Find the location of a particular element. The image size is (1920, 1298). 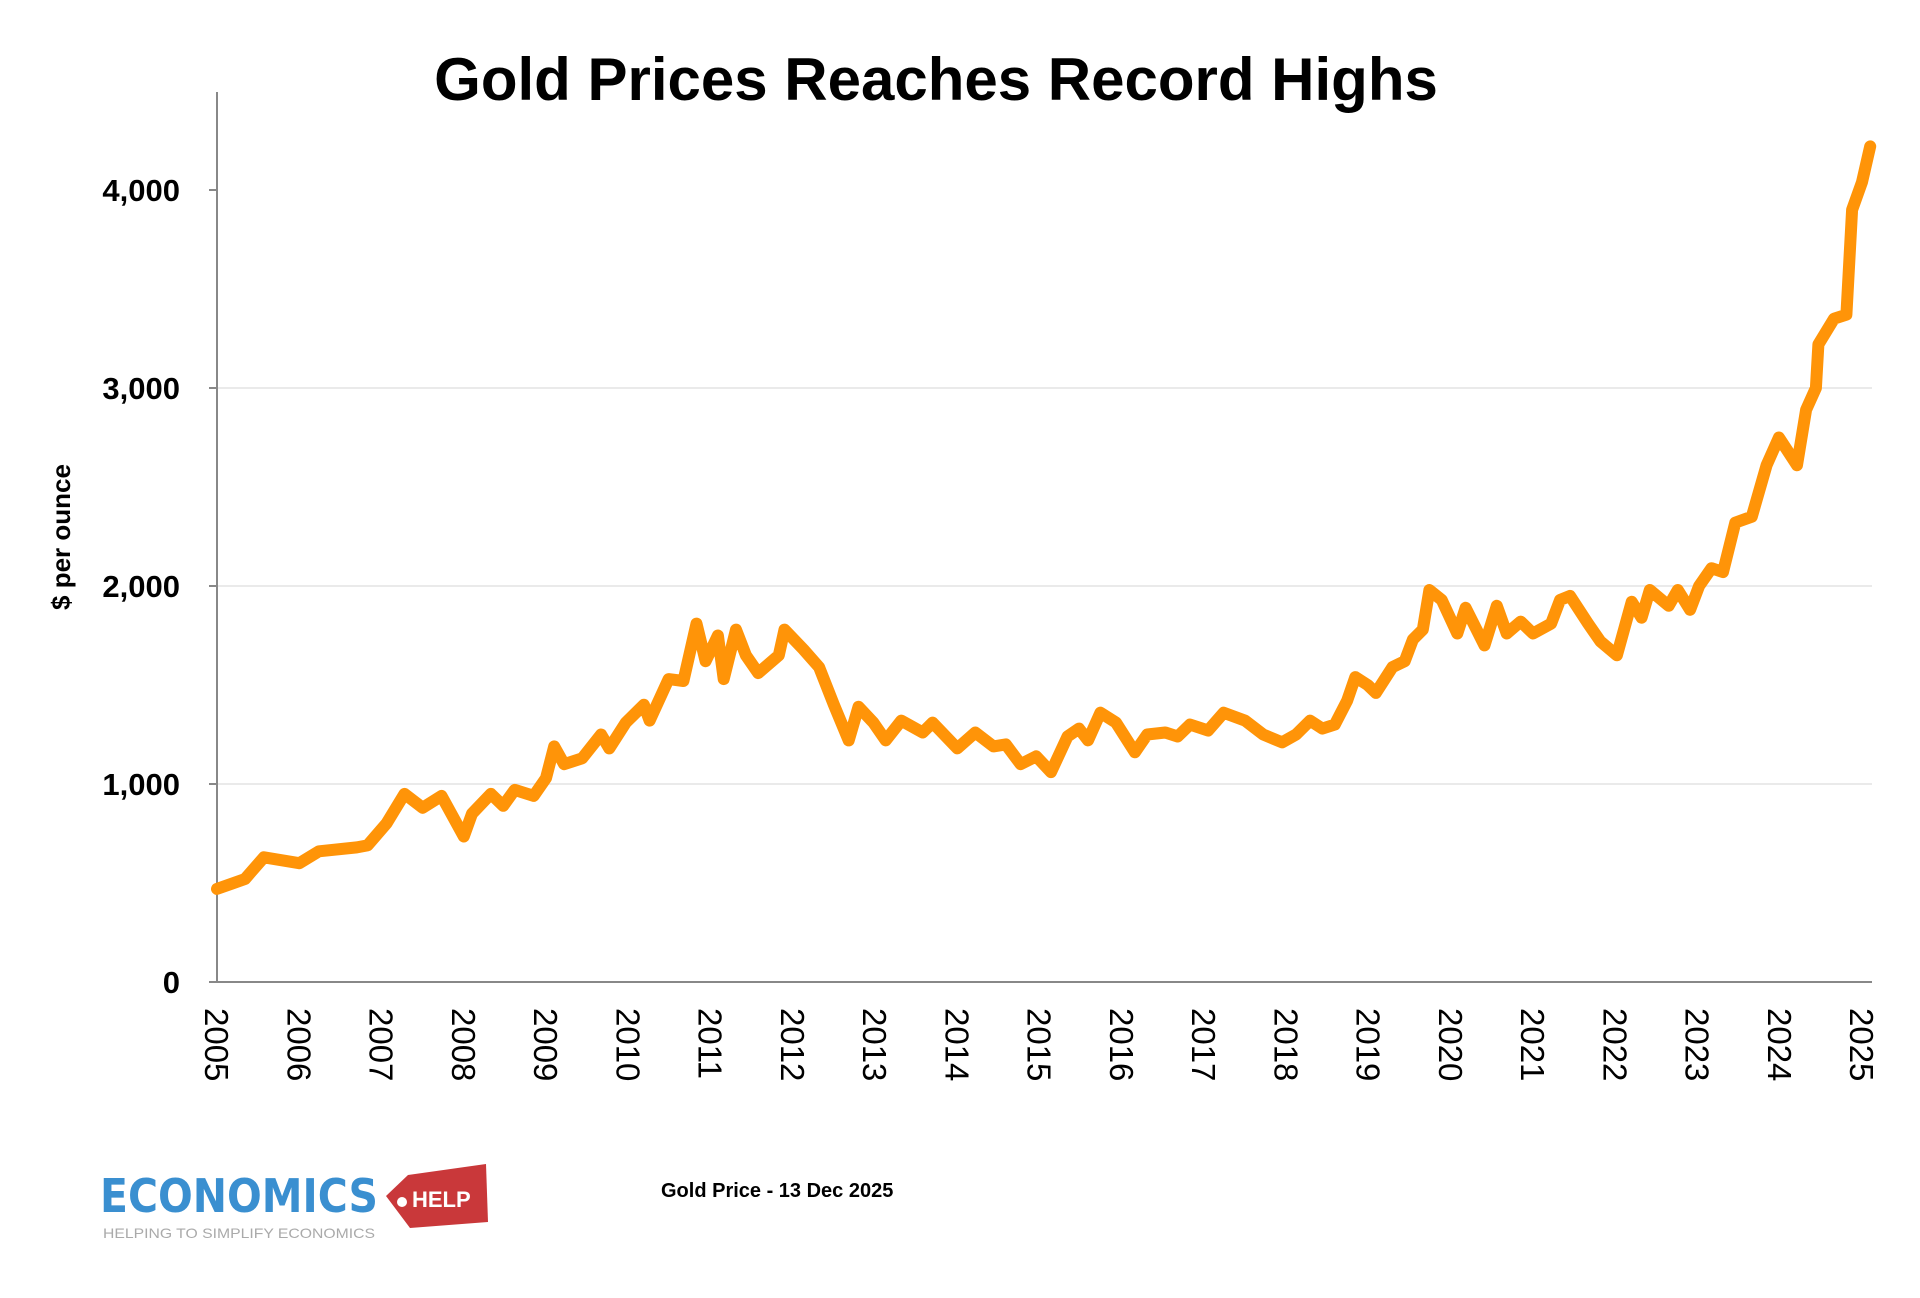

x-tick-label: 2011 is located at coordinates (710, 1043).